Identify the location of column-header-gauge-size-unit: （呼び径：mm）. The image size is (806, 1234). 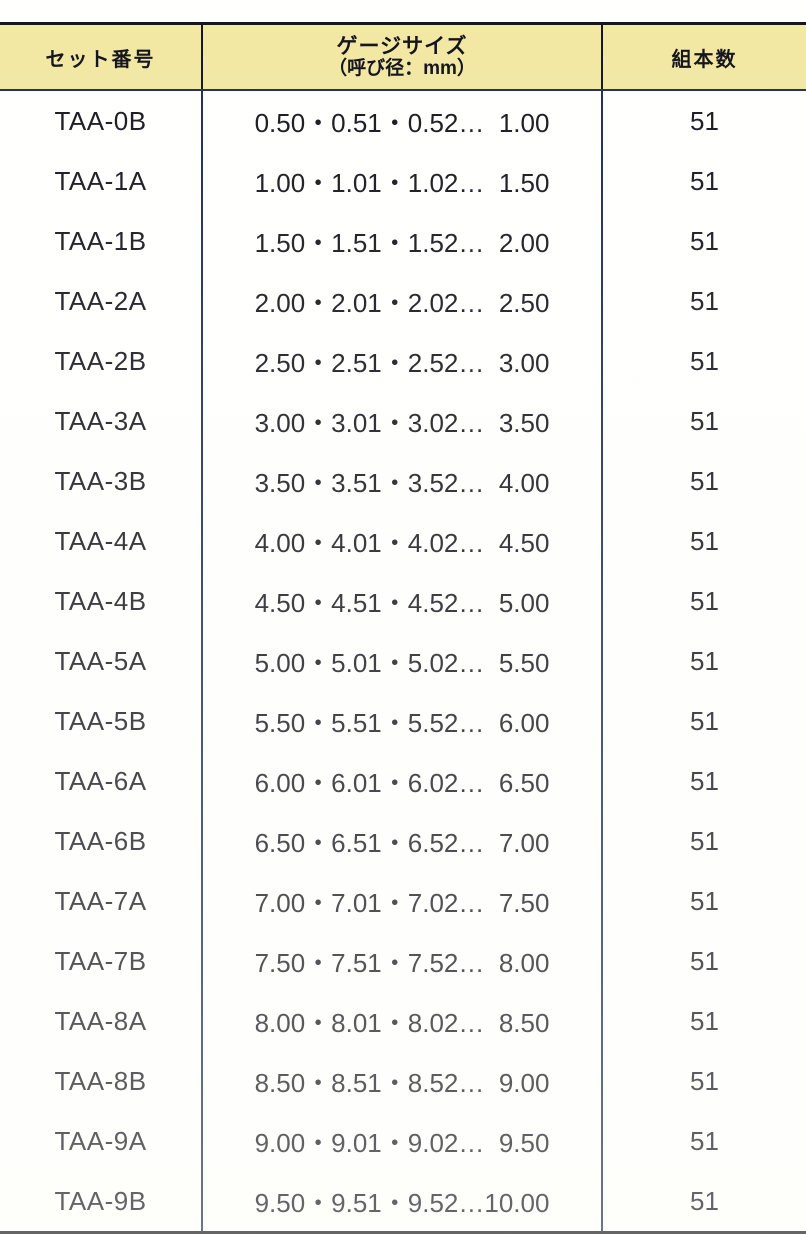
(402, 69).